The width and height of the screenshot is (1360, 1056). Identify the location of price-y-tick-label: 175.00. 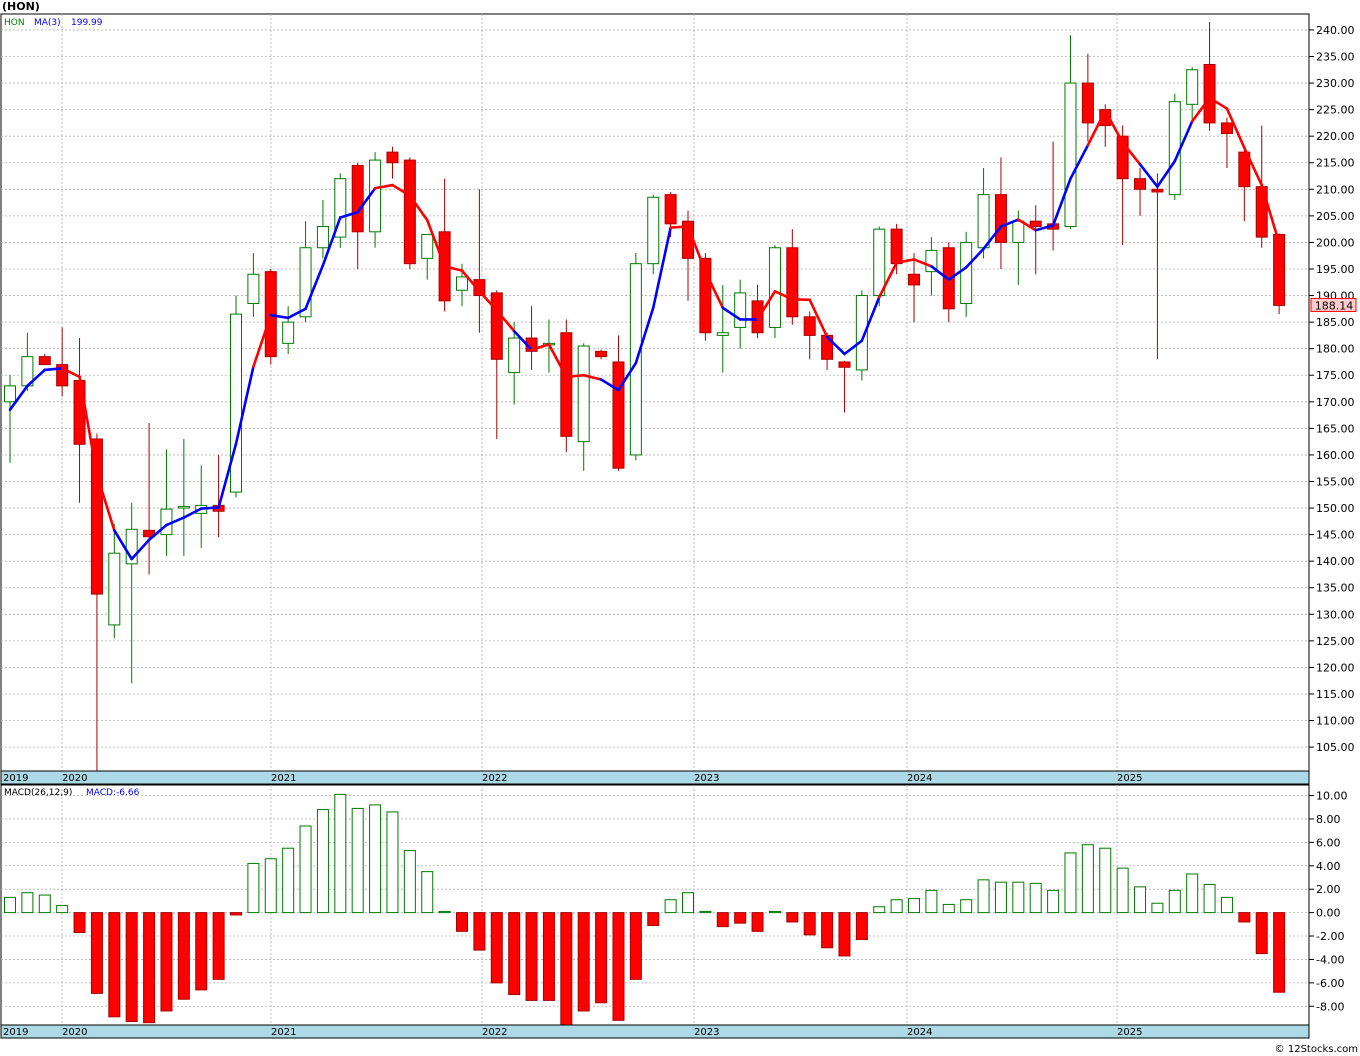
(1335, 375).